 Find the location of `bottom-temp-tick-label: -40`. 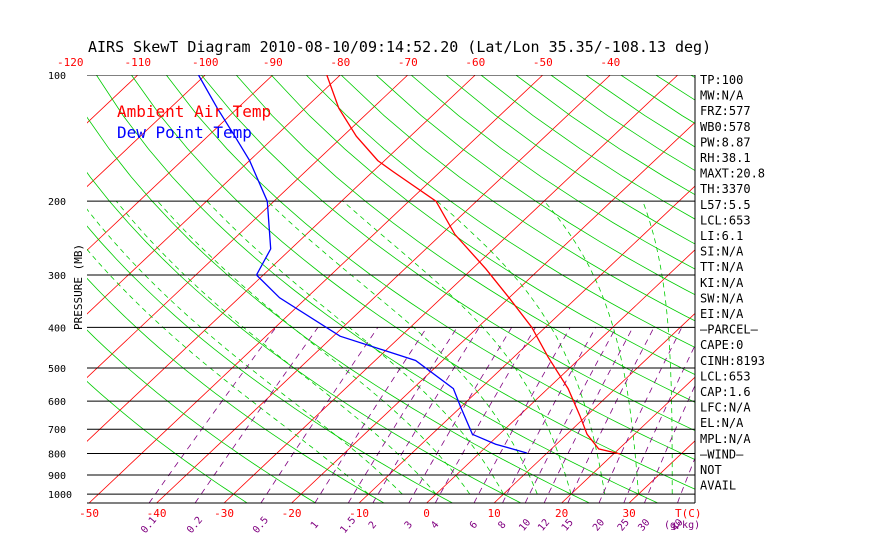

bottom-temp-tick-label: -40 is located at coordinates (157, 513).